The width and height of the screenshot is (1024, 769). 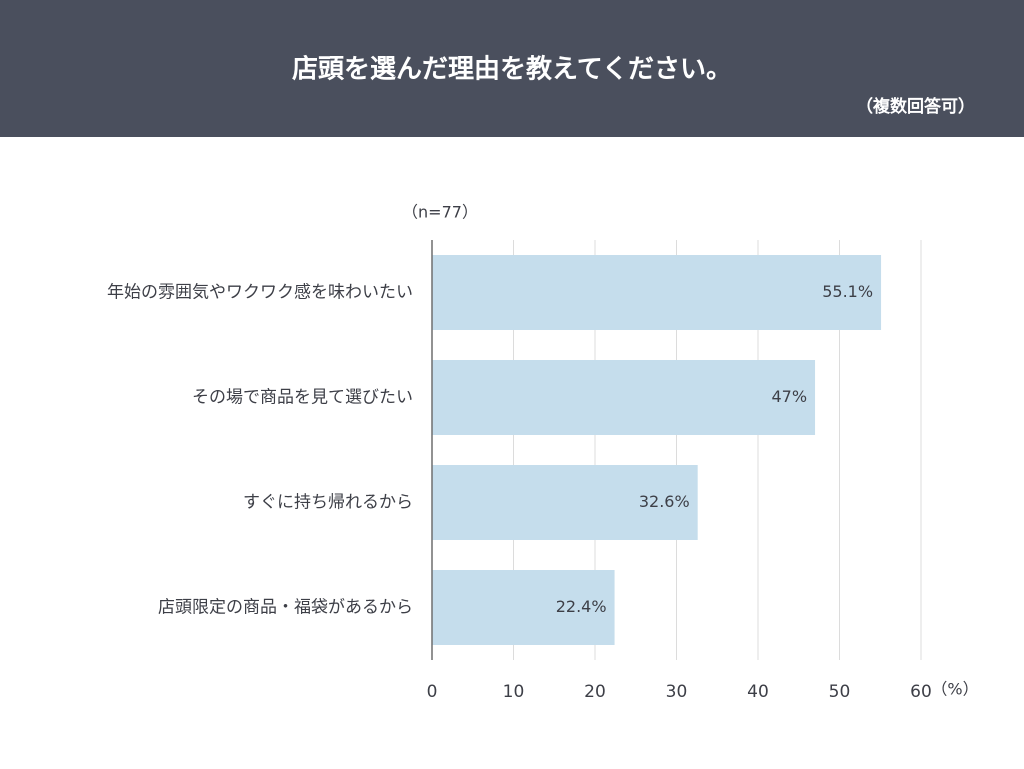 I want to click on y-tick-label: 店頭限定の商品・福袋があるから, so click(x=285, y=608).